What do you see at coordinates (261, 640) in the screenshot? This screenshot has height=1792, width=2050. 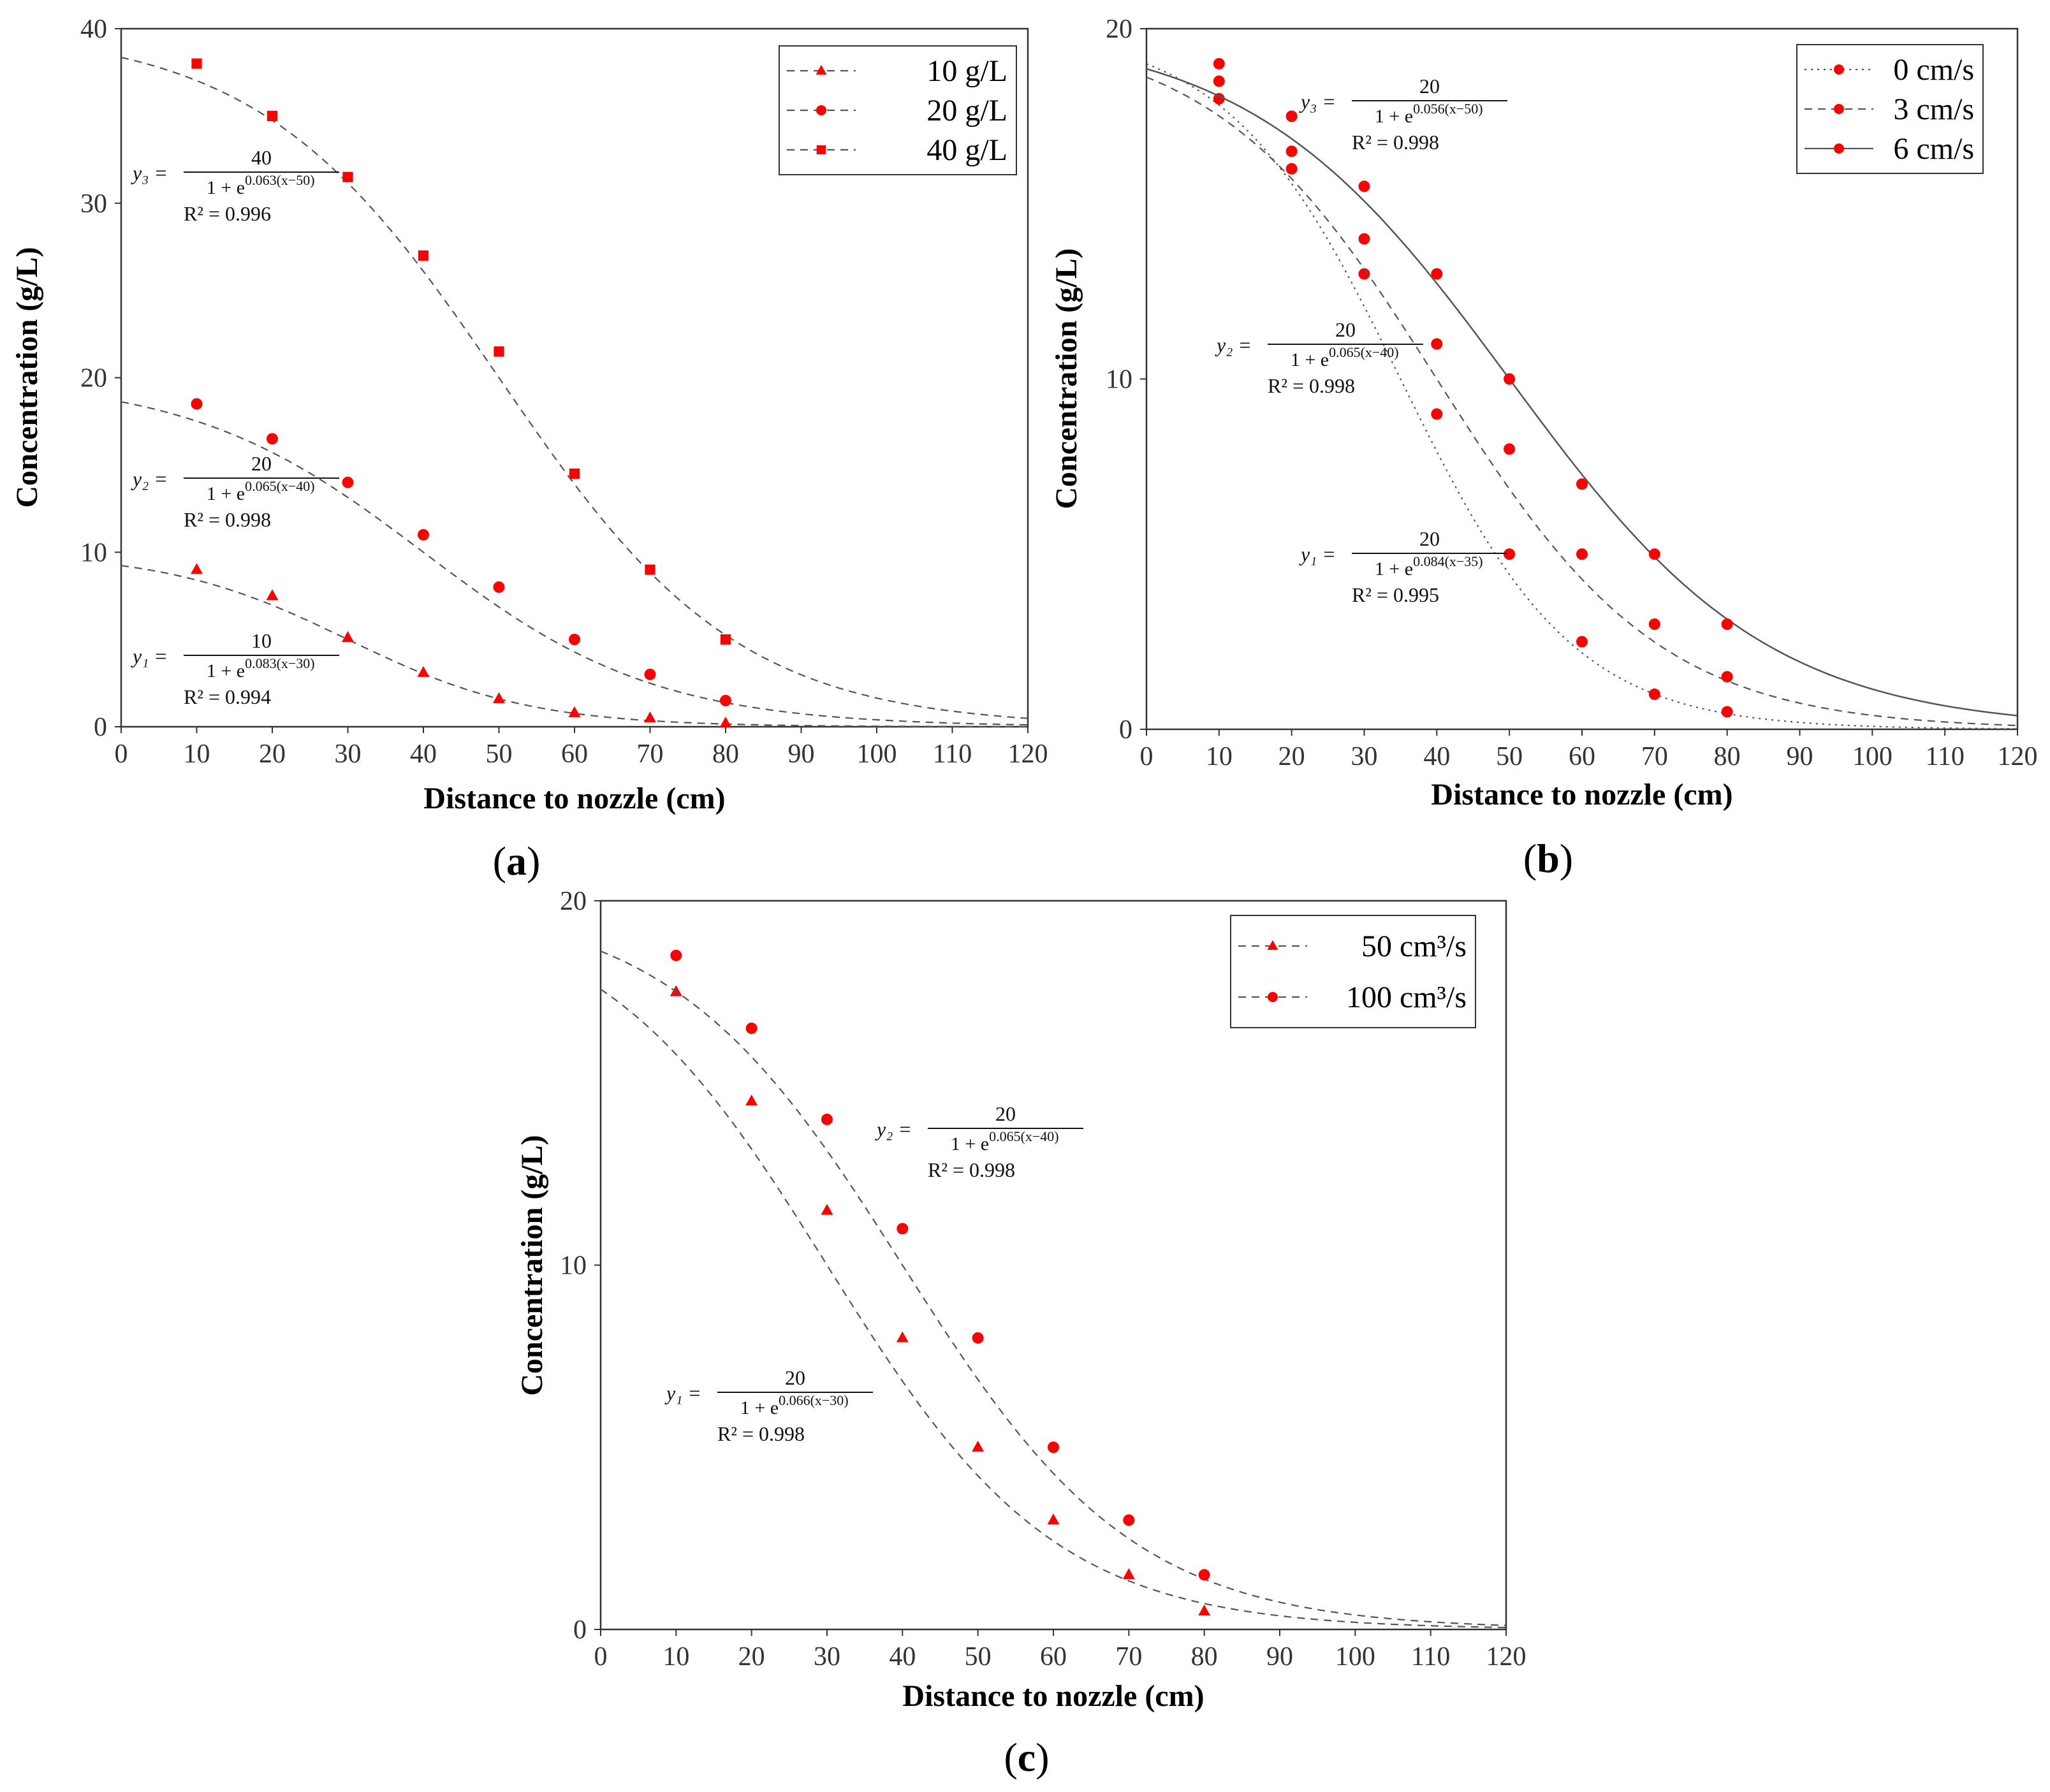 I see `equation-numerator: 10` at bounding box center [261, 640].